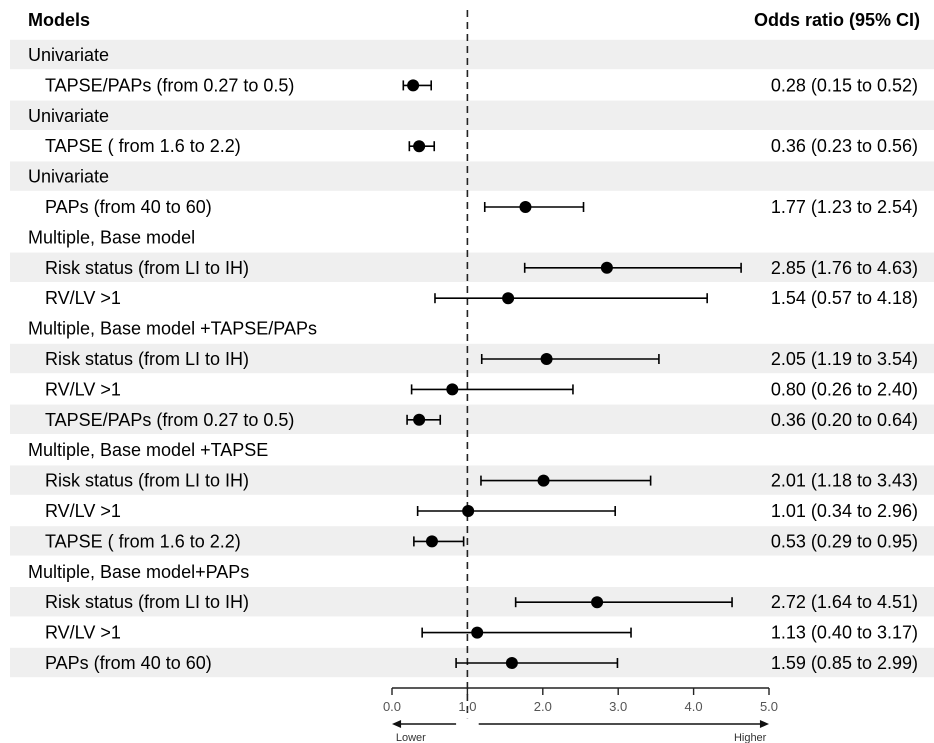  What do you see at coordinates (844, 359) in the screenshot?
I see `odds-ratio-value: 2.05 (1.19 to 3.54)` at bounding box center [844, 359].